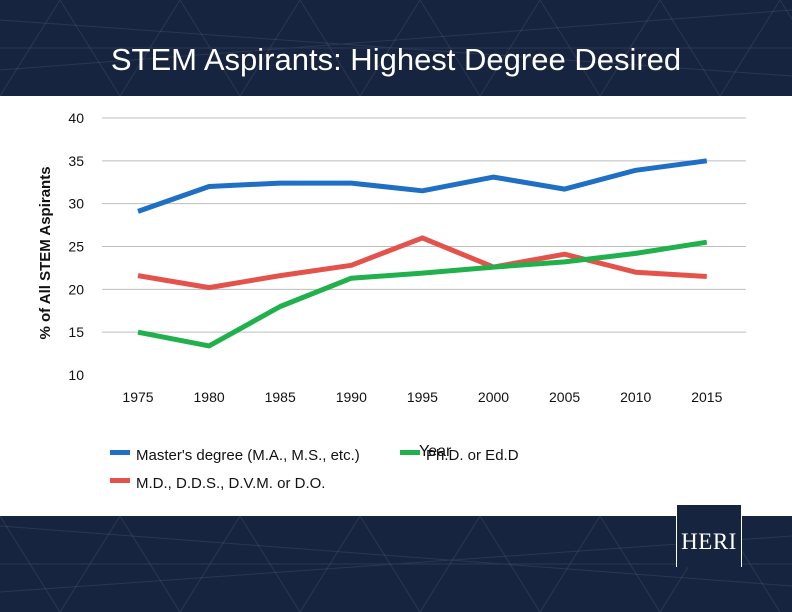 This screenshot has height=612, width=792. Describe the element at coordinates (230, 483) in the screenshot. I see `legend-label: M.D., D.D.S., D.V.M. or D.O.` at that location.